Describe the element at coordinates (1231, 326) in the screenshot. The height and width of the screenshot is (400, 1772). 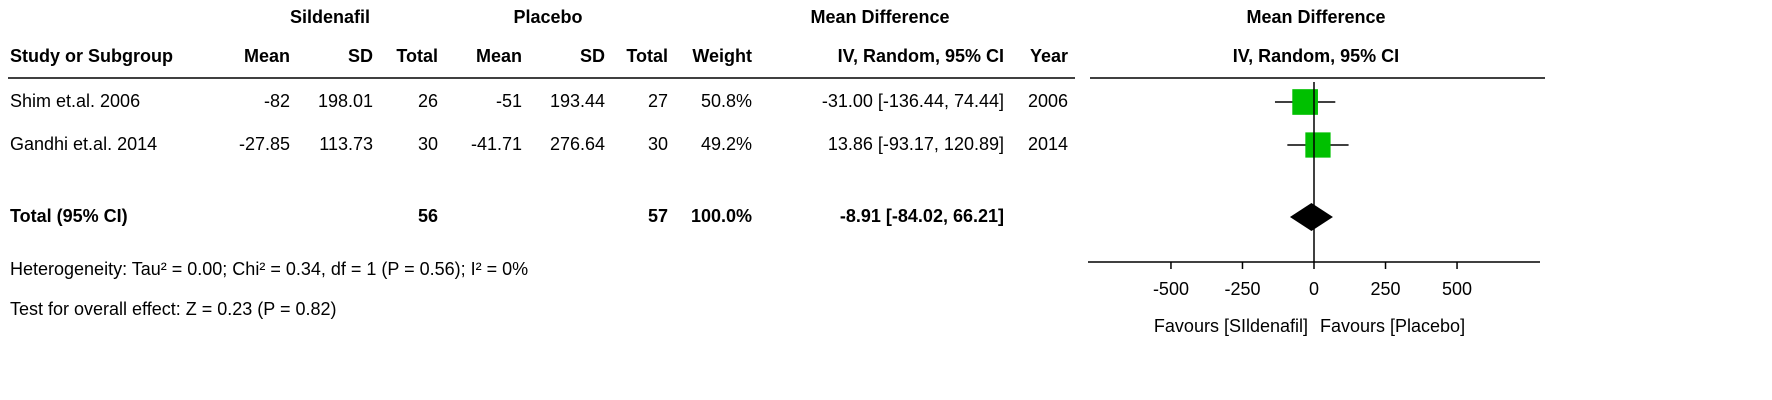
I see `favours-label: Favours [SIldenafil]` at that location.